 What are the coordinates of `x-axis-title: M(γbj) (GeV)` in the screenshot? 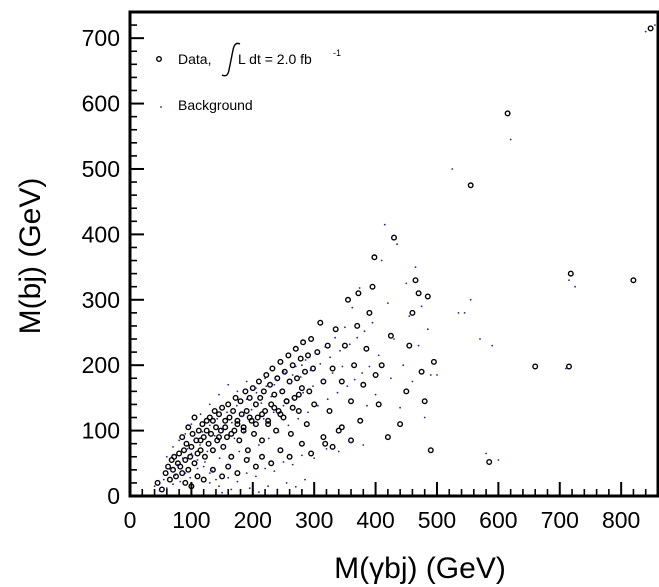 It's located at (420, 568).